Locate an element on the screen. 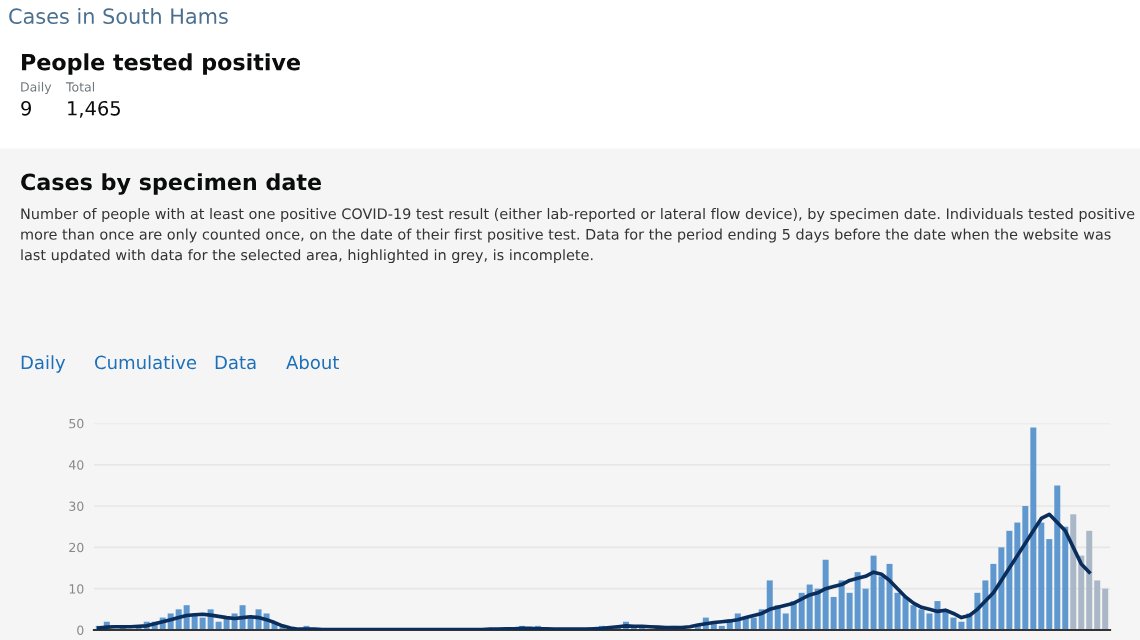 This screenshot has width=1140, height=640. text: About is located at coordinates (312, 362).